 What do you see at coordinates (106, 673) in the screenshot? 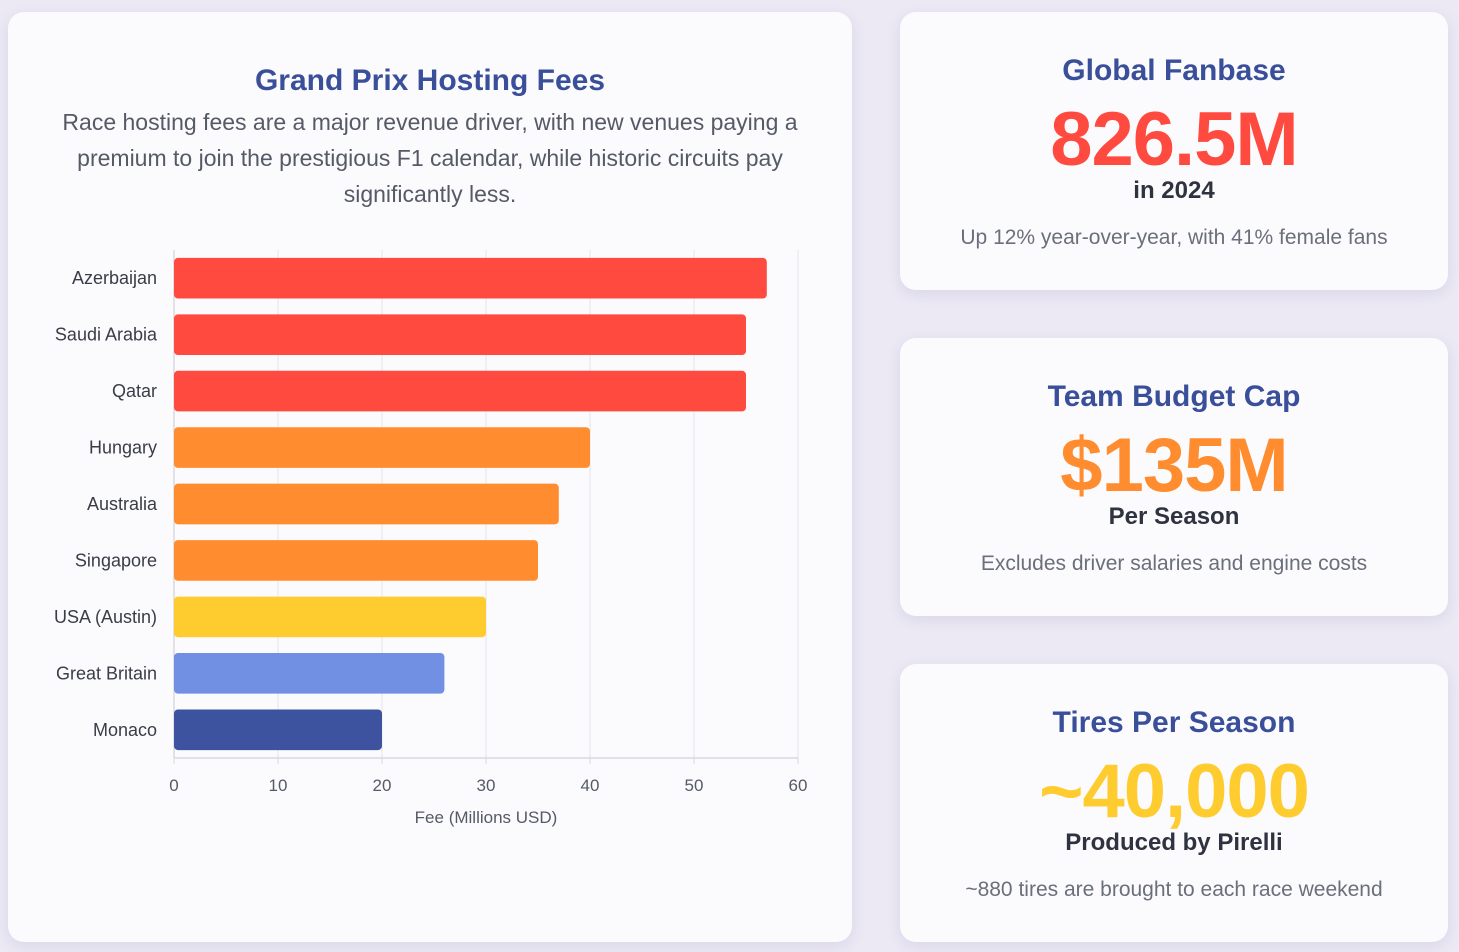
I see `y-category-label: Great Britain` at bounding box center [106, 673].